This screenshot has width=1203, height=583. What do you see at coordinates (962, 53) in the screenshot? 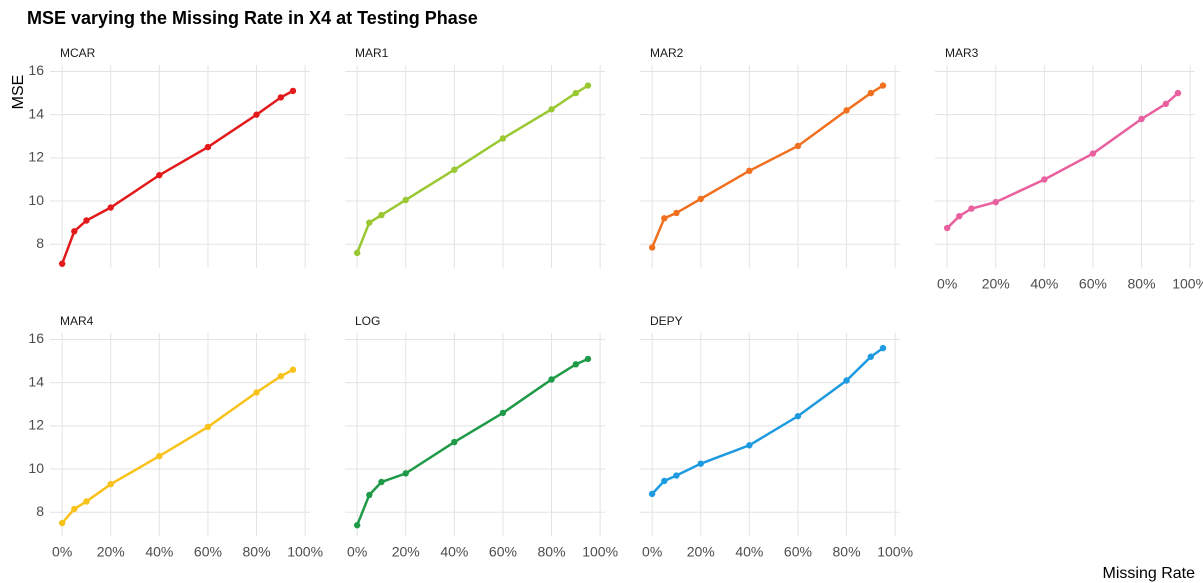
I see `facet-label: MAR3` at bounding box center [962, 53].